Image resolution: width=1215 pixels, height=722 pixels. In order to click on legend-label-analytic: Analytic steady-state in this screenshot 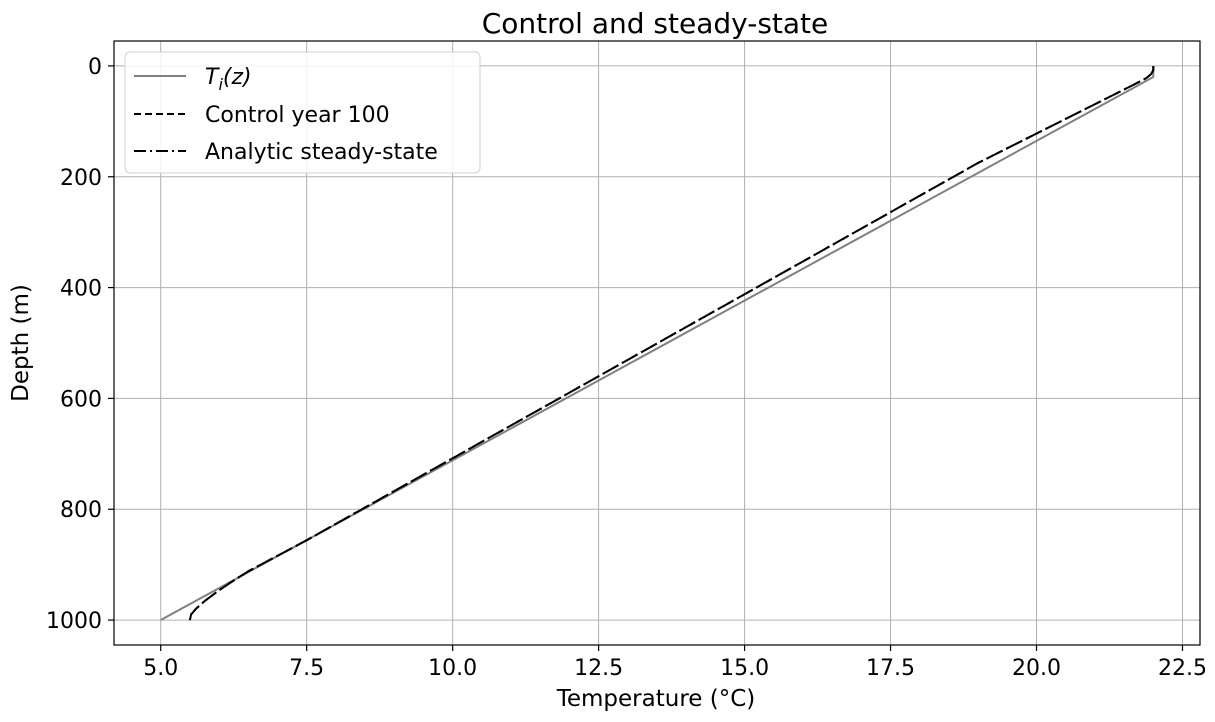, I will do `click(321, 152)`.